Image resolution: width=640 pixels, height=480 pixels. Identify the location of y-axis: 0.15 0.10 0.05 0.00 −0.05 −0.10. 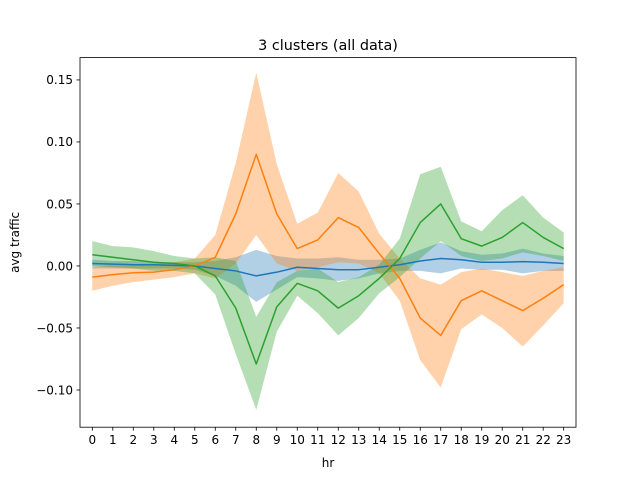
(58, 235).